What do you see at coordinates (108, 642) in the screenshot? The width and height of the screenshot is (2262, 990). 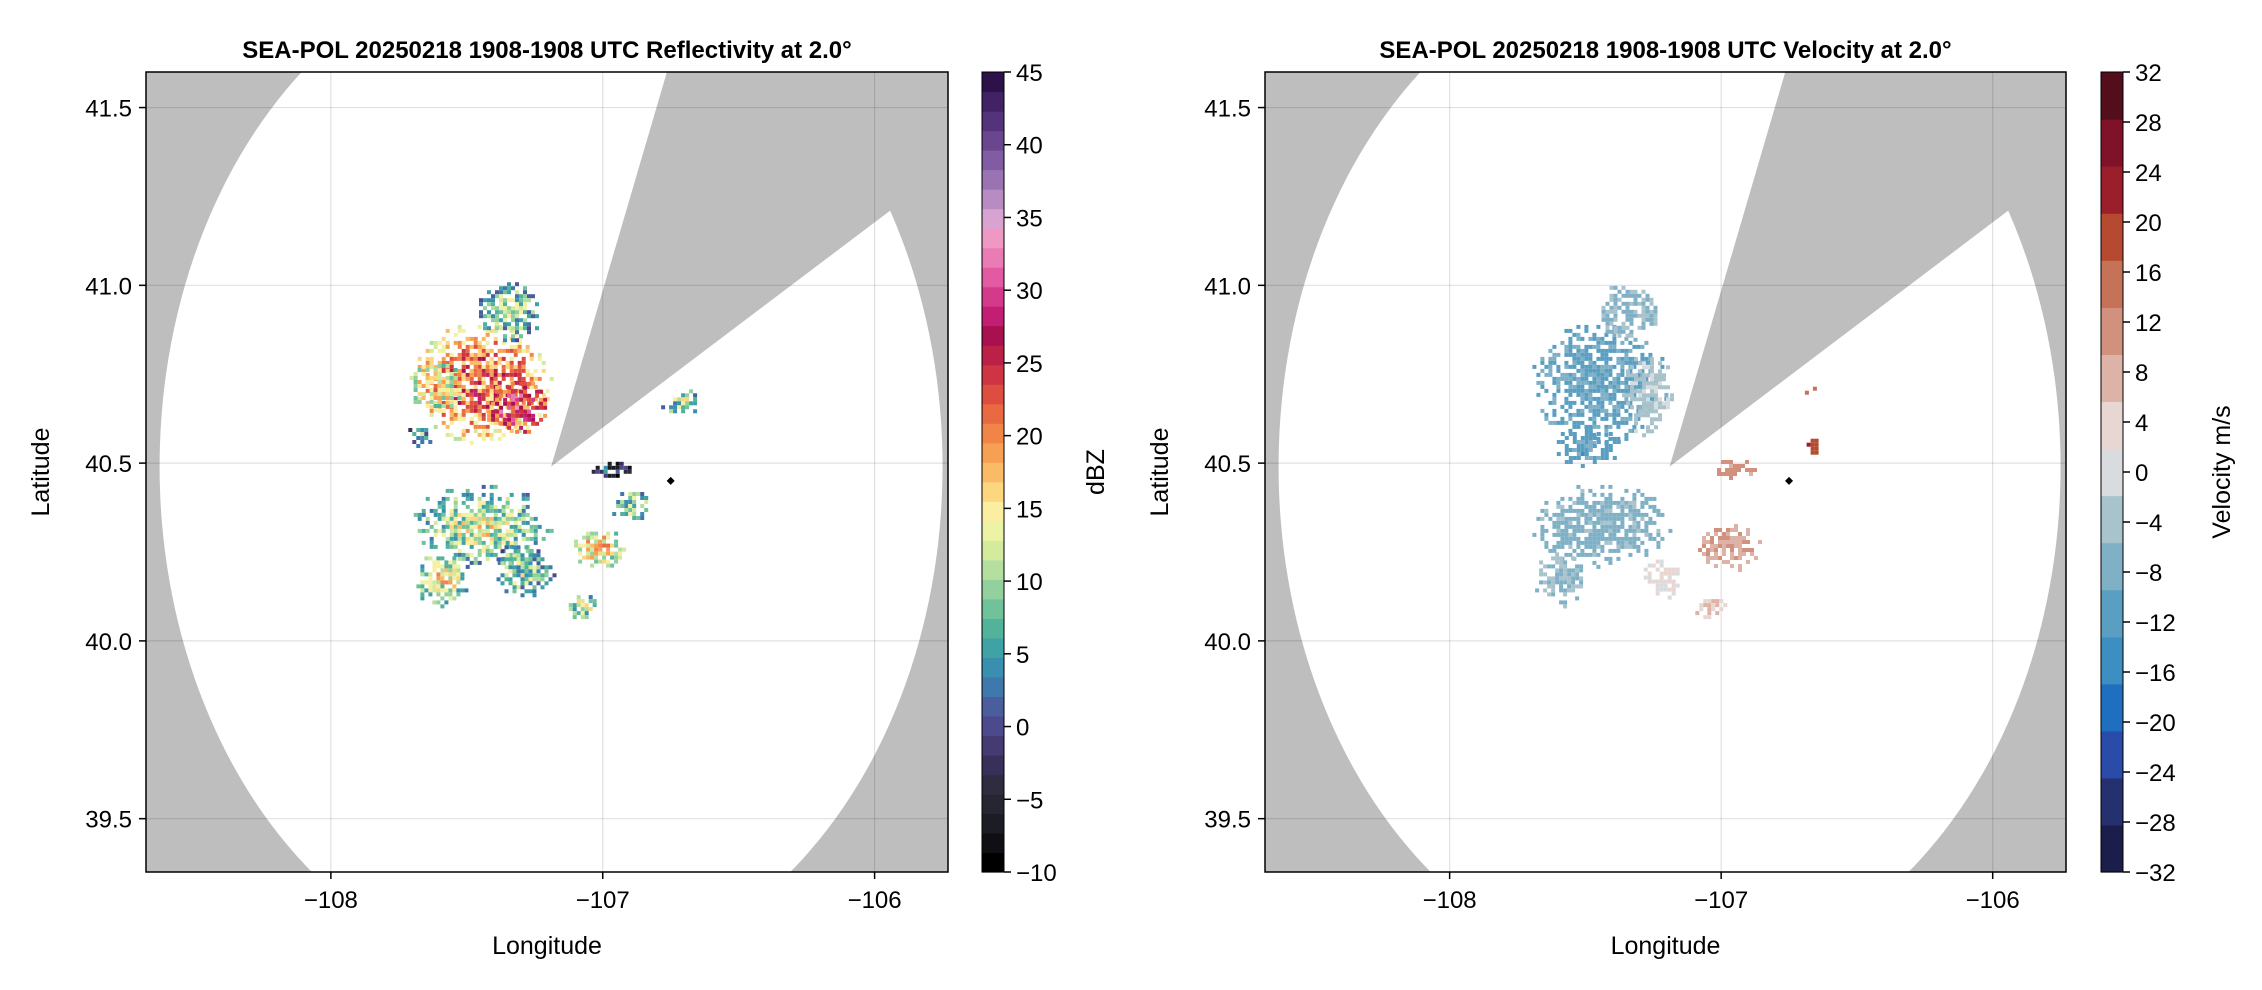 I see `y-tick-label: 40.0` at bounding box center [108, 642].